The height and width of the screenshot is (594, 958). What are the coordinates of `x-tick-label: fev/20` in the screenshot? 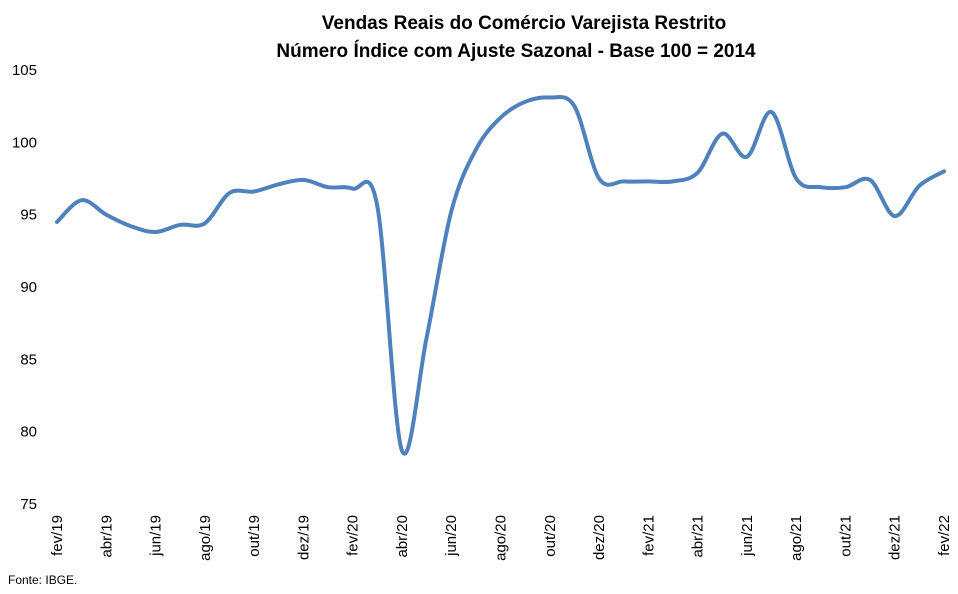 It's located at (353, 535).